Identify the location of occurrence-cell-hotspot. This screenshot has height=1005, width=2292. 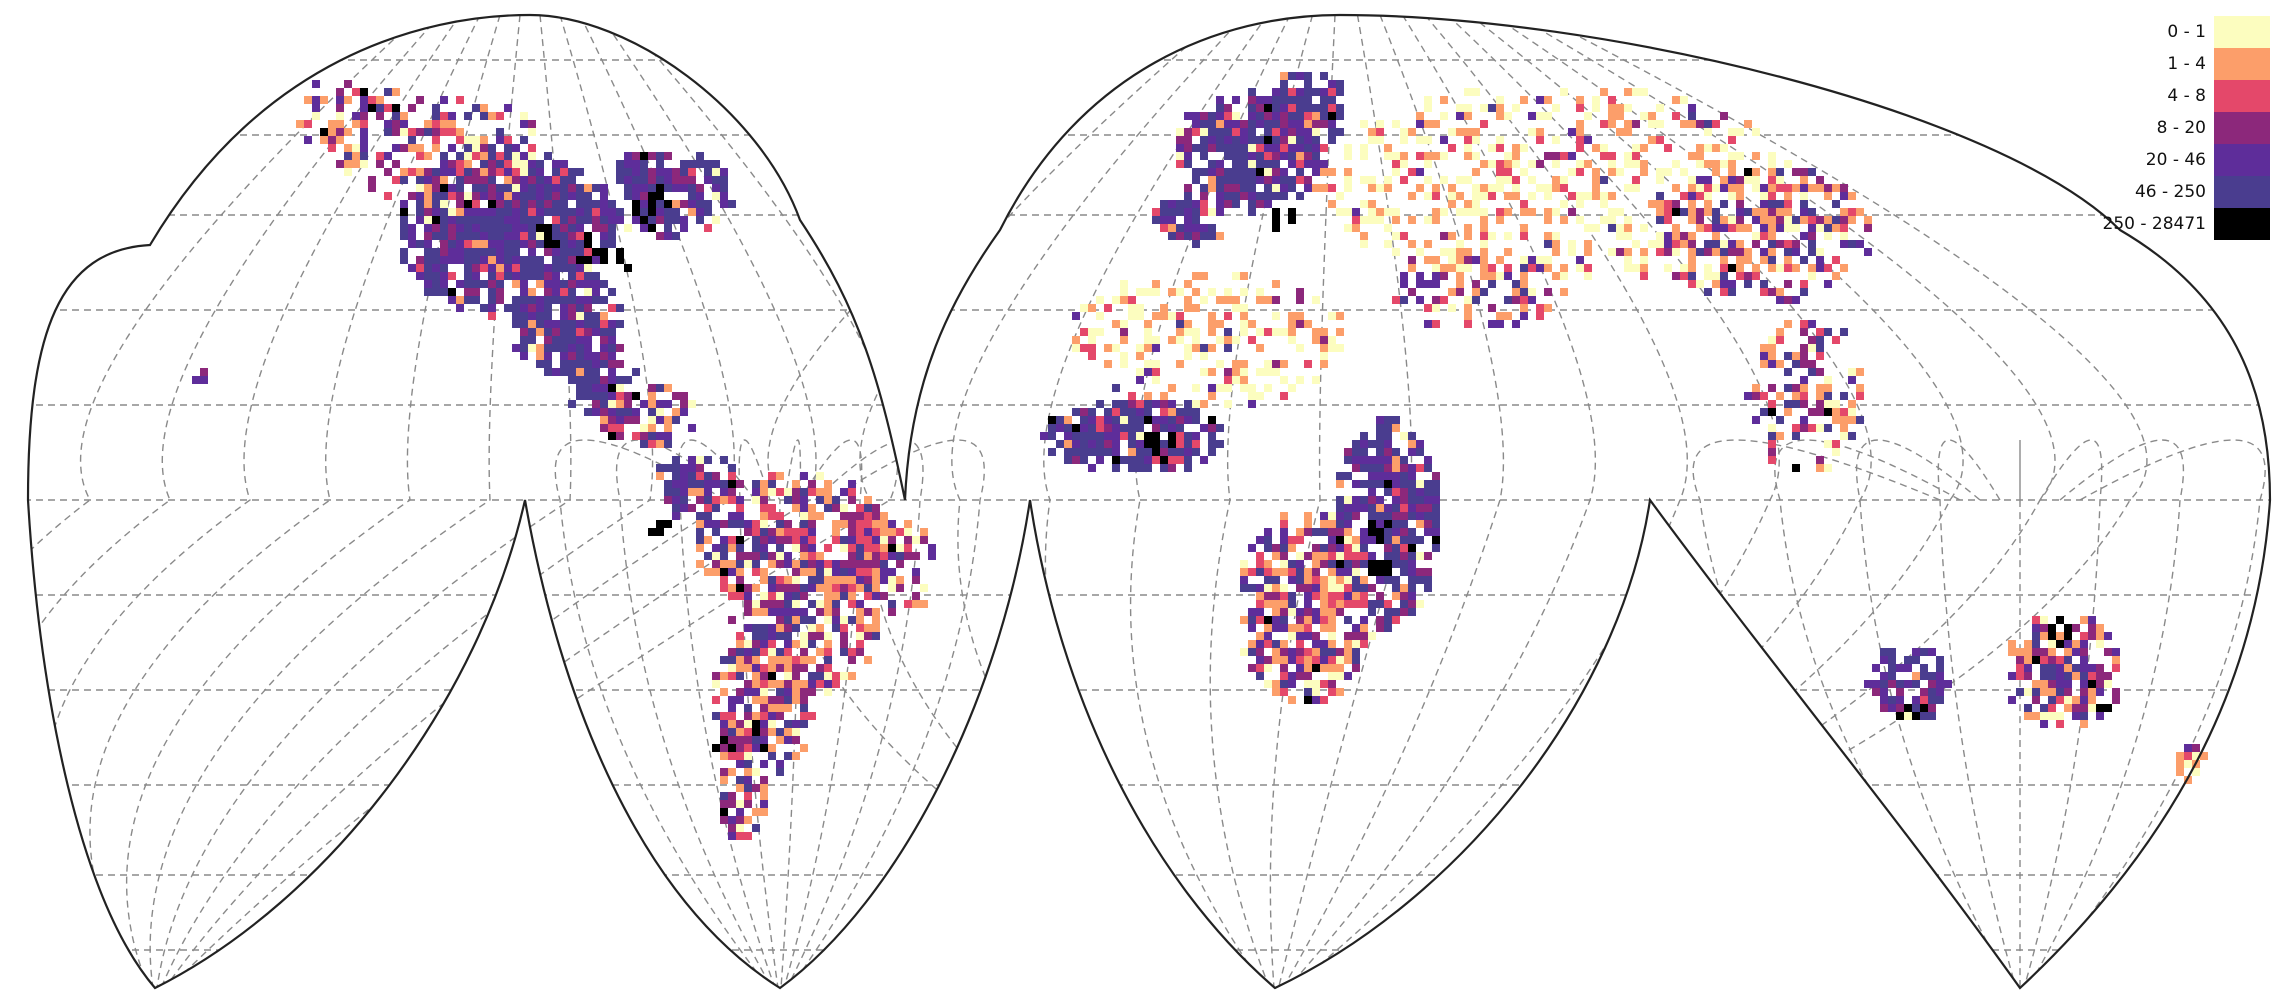
(1164, 460).